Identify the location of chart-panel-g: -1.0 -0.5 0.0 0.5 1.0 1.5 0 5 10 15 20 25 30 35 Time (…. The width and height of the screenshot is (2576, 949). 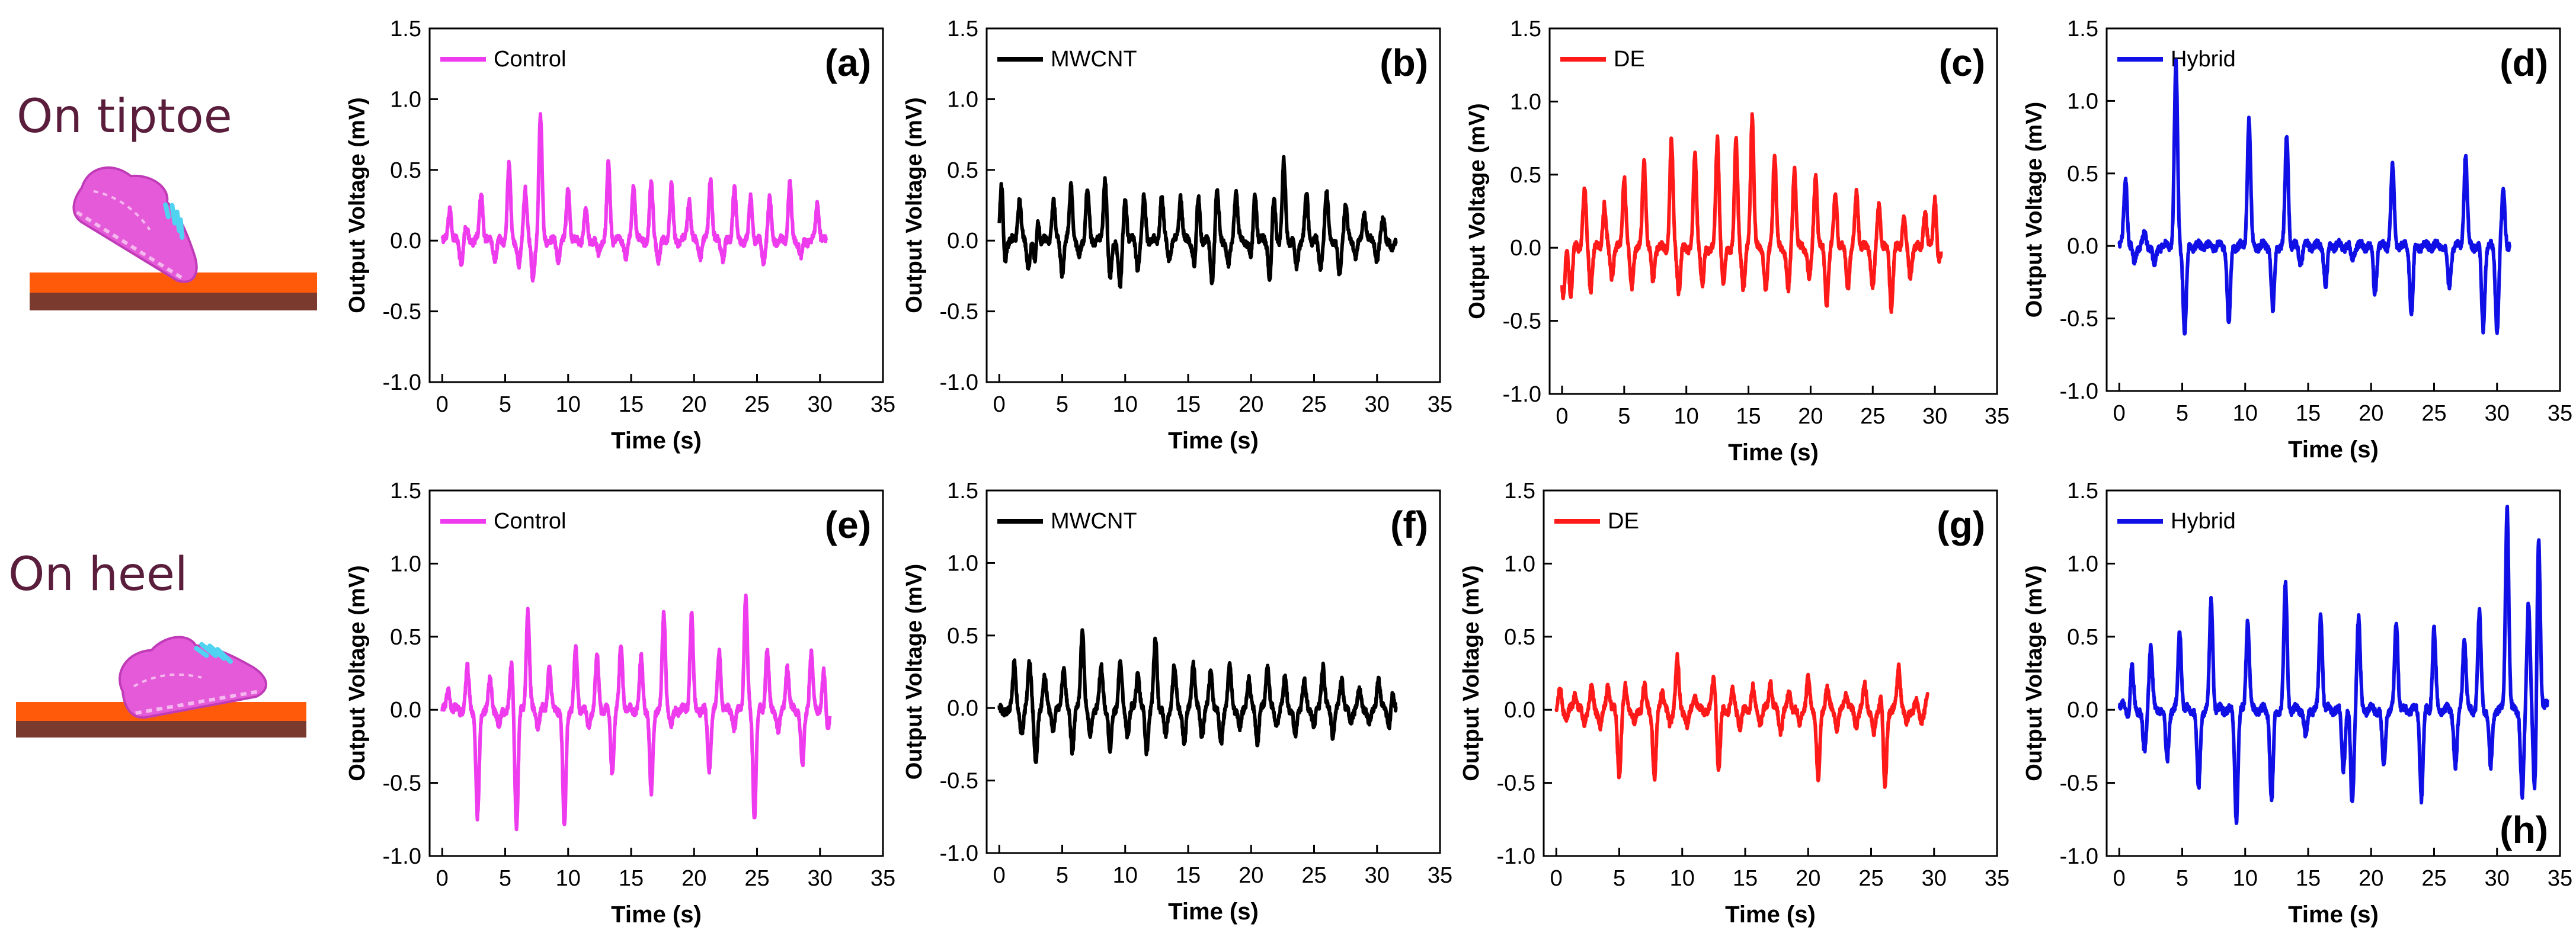
(1734, 703).